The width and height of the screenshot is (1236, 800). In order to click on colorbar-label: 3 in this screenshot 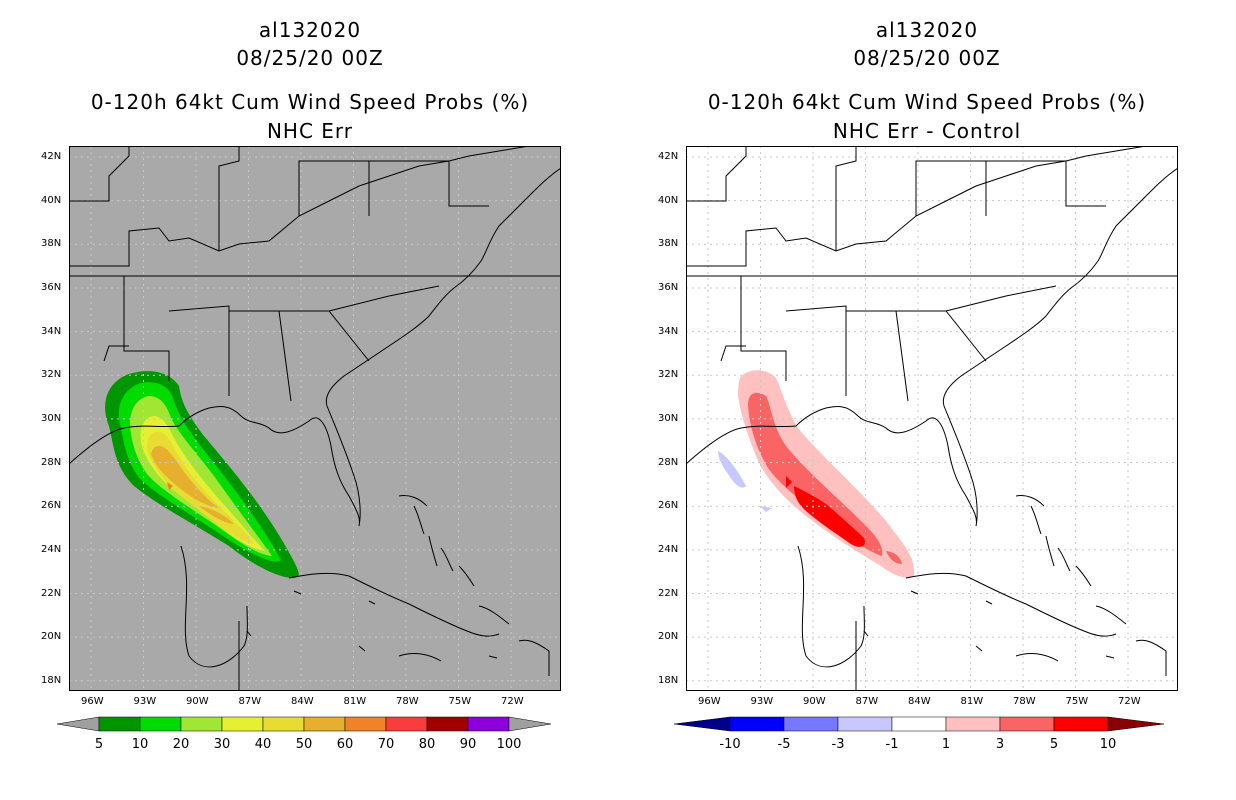, I will do `click(1000, 744)`.